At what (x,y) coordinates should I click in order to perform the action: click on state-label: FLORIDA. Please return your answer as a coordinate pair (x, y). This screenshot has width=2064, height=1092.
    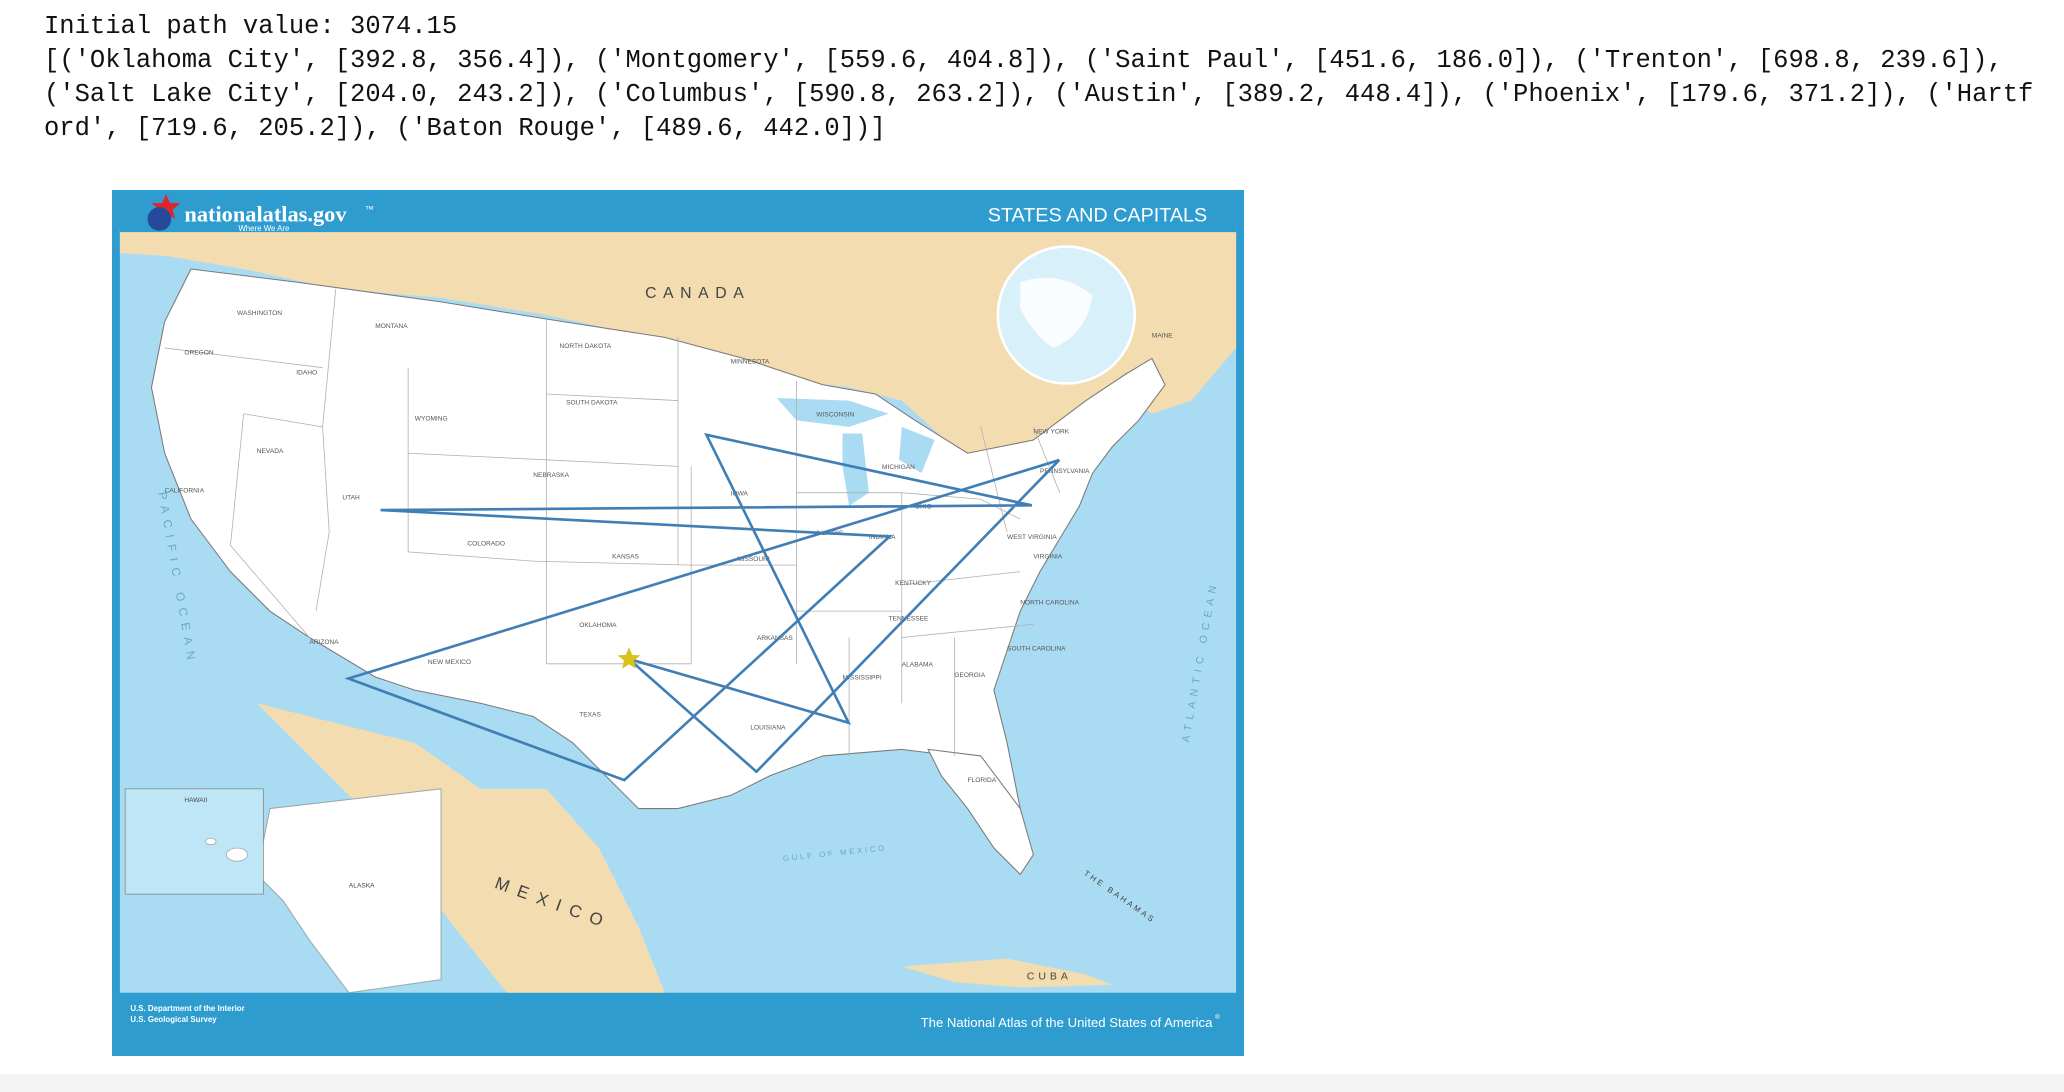
    Looking at the image, I should click on (982, 780).